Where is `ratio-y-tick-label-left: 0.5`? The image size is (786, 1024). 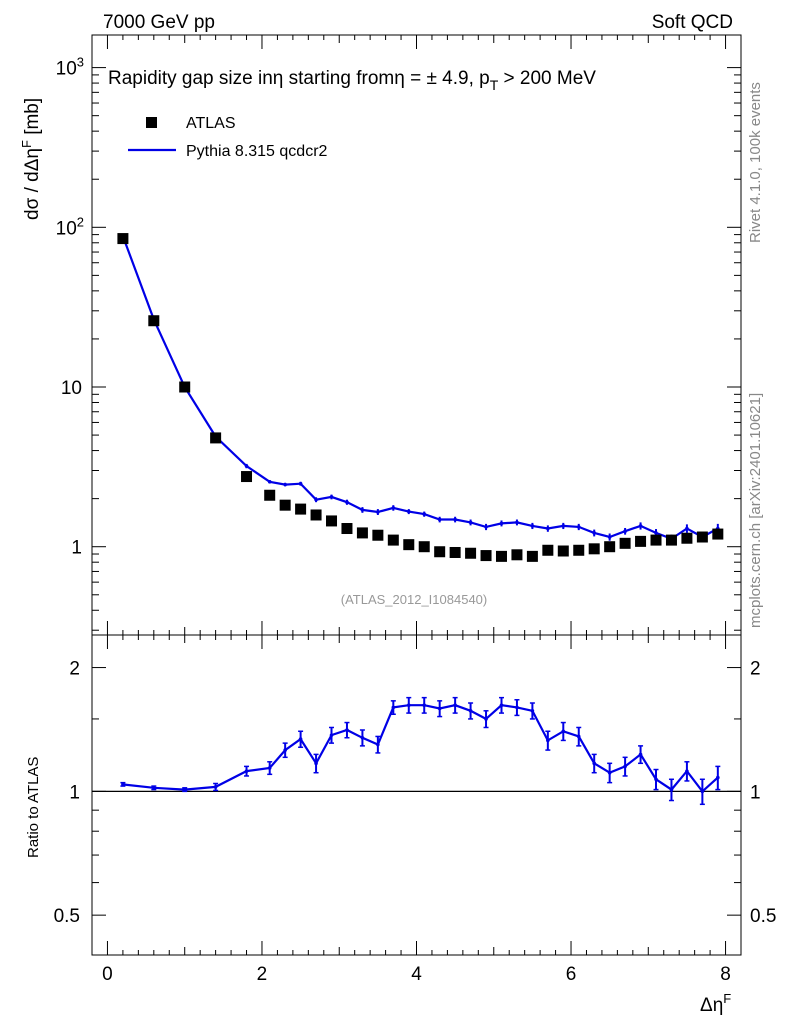
ratio-y-tick-label-left: 0.5 is located at coordinates (67, 916).